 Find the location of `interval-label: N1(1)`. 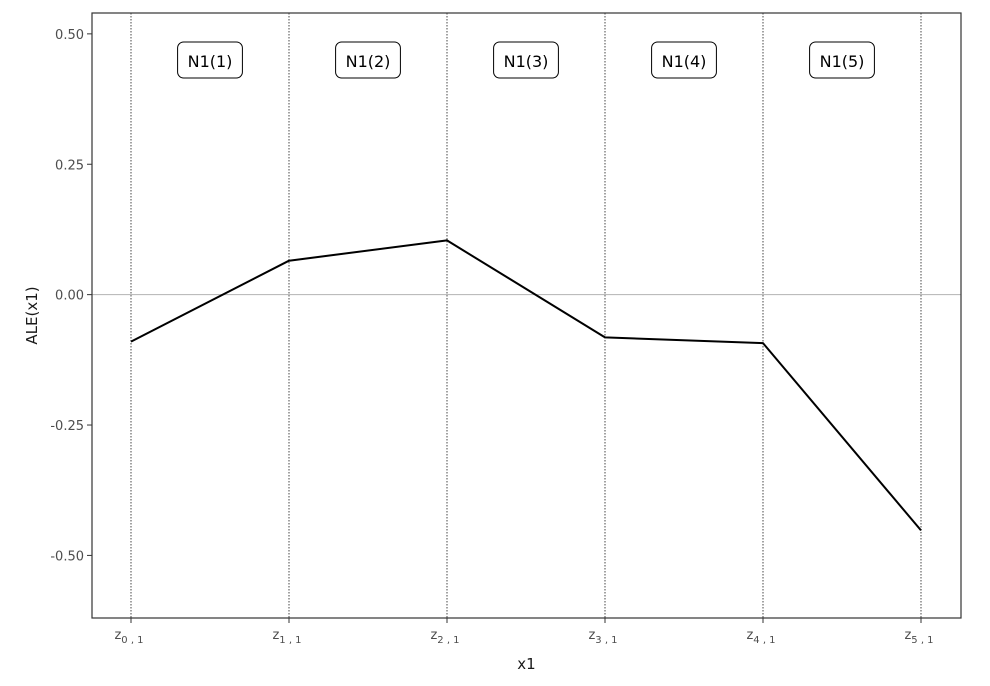

interval-label: N1(1) is located at coordinates (210, 60).